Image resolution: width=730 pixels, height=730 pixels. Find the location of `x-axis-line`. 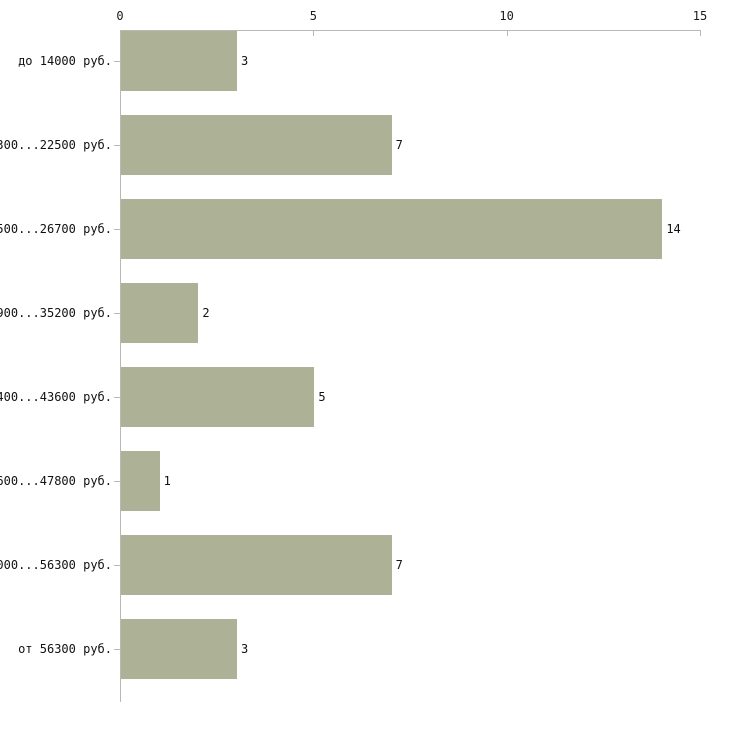

x-axis-line is located at coordinates (410, 30).